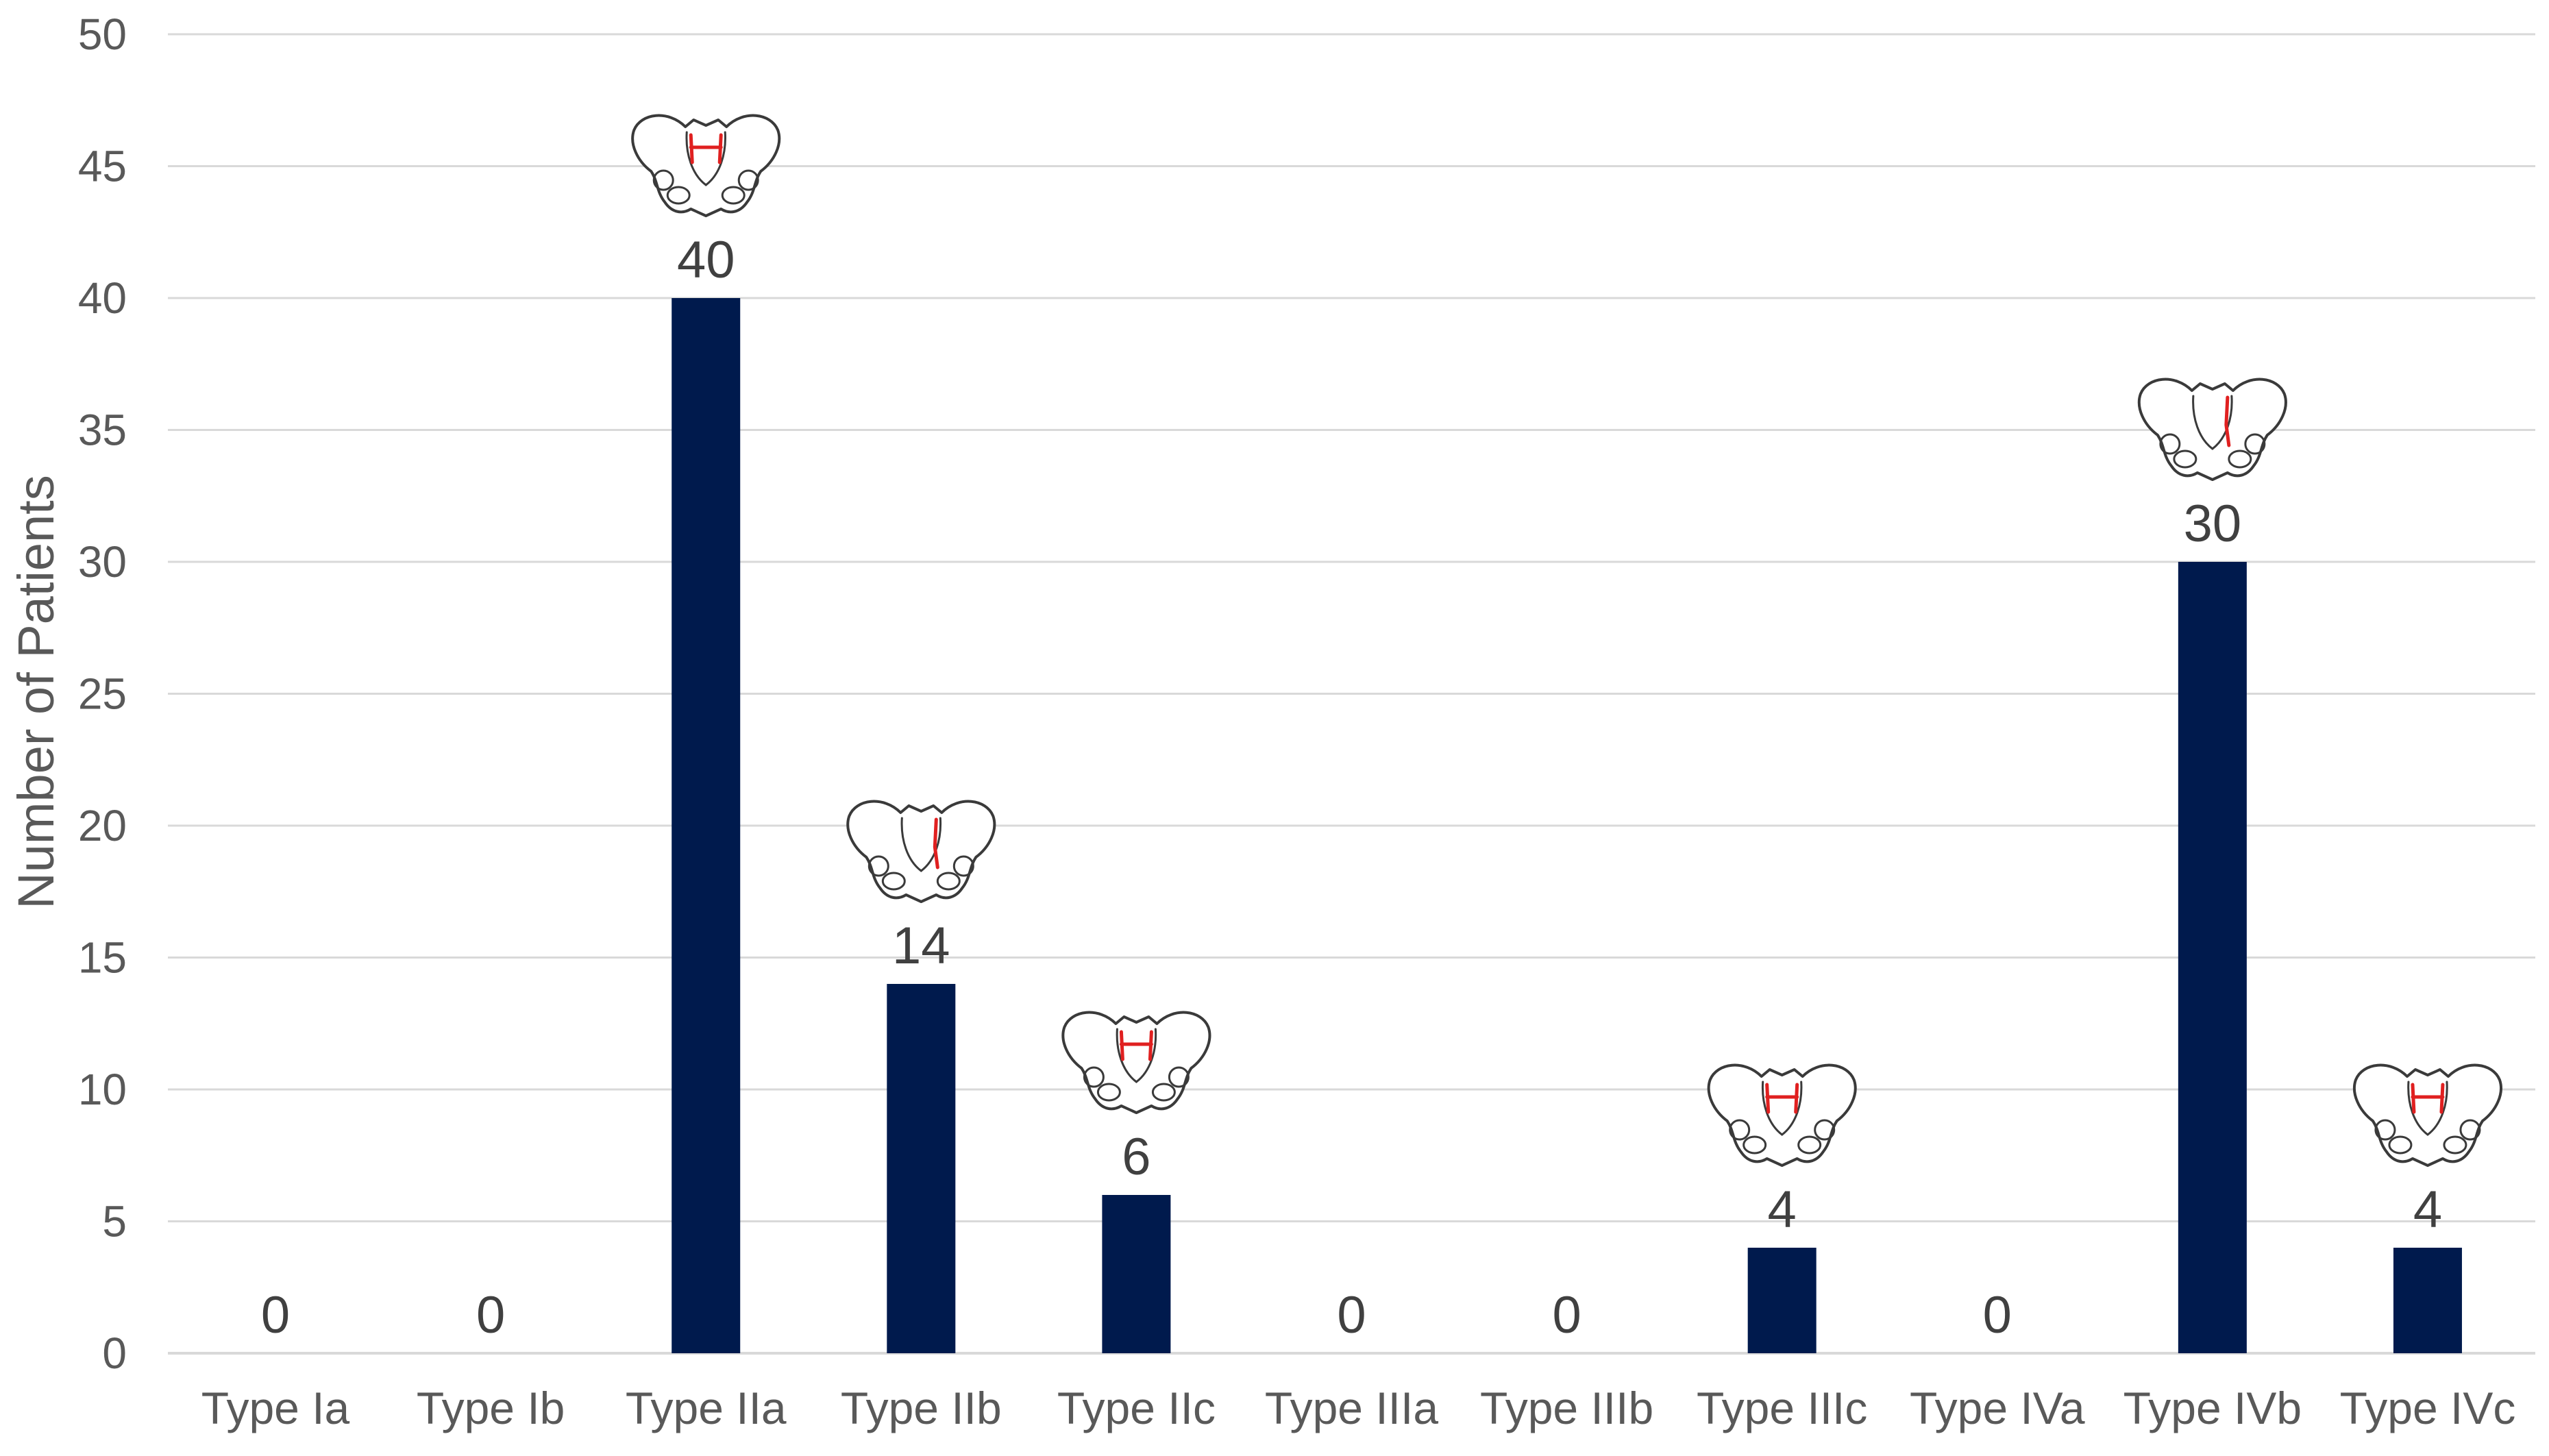  Describe the element at coordinates (102, 1089) in the screenshot. I see `y-tick-label: 10` at that location.